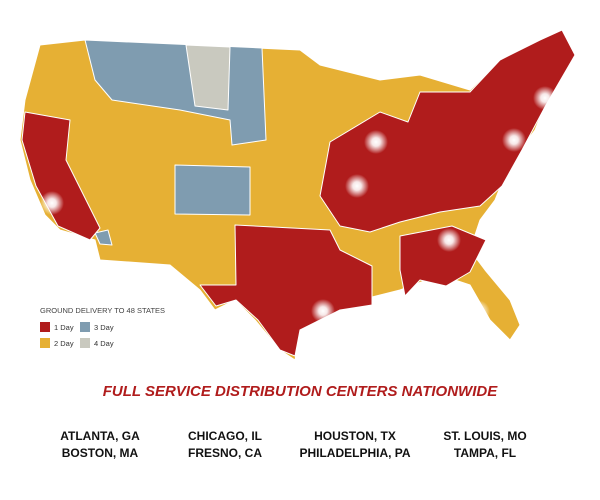  What do you see at coordinates (103, 237) in the screenshot?
I see `region-3day-small` at bounding box center [103, 237].